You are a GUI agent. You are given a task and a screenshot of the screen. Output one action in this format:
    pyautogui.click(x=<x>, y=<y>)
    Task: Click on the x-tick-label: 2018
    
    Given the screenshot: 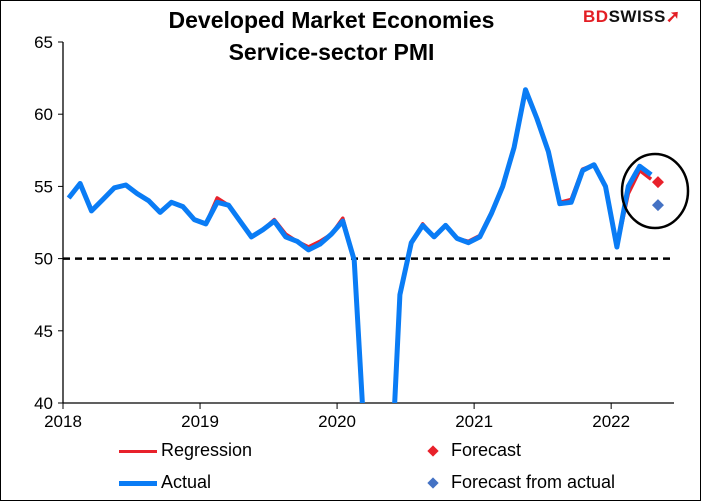 What is the action you would take?
    pyautogui.click(x=63, y=421)
    